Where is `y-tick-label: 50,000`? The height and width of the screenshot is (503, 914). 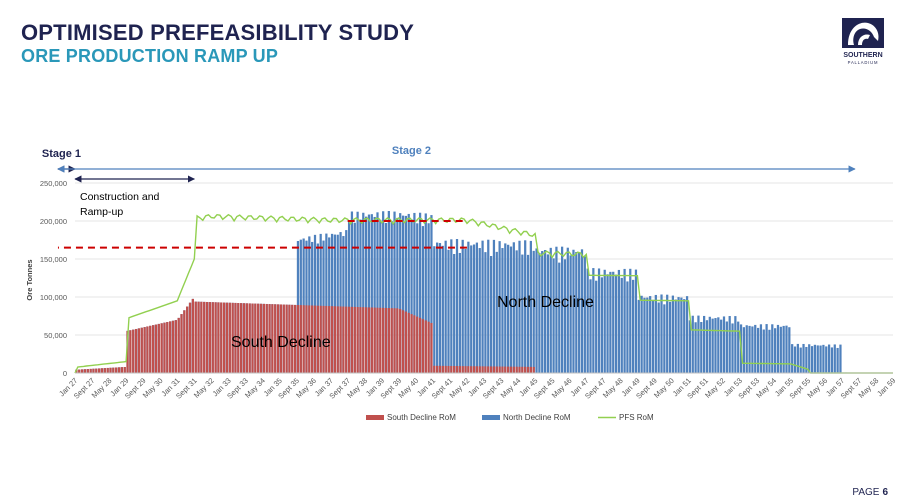 y-tick-label: 50,000 is located at coordinates (55, 335).